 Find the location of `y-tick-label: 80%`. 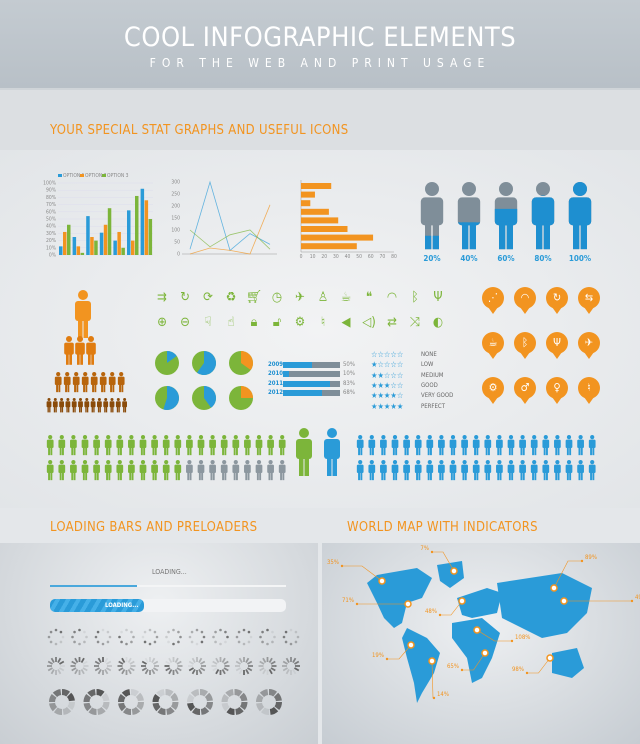

y-tick-label: 80% is located at coordinates (51, 198).